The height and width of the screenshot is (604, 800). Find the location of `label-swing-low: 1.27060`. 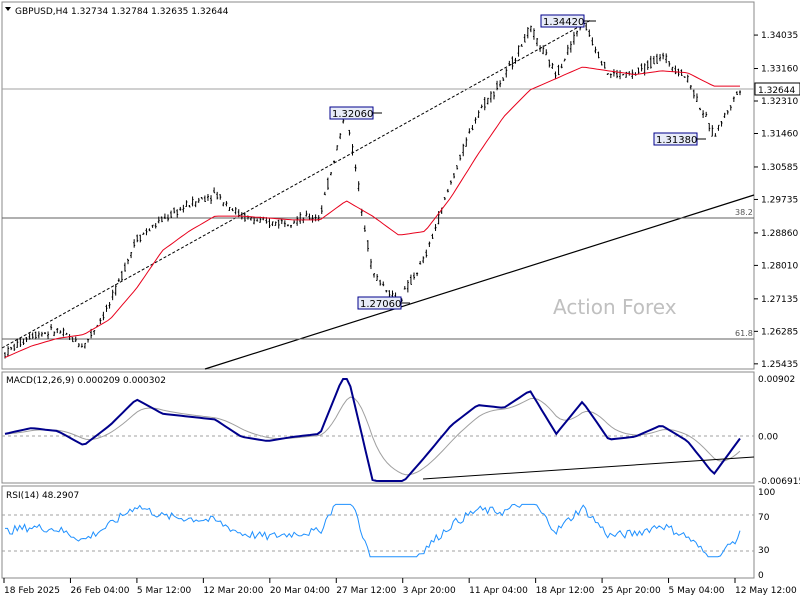

label-swing-low: 1.27060 is located at coordinates (383, 303).